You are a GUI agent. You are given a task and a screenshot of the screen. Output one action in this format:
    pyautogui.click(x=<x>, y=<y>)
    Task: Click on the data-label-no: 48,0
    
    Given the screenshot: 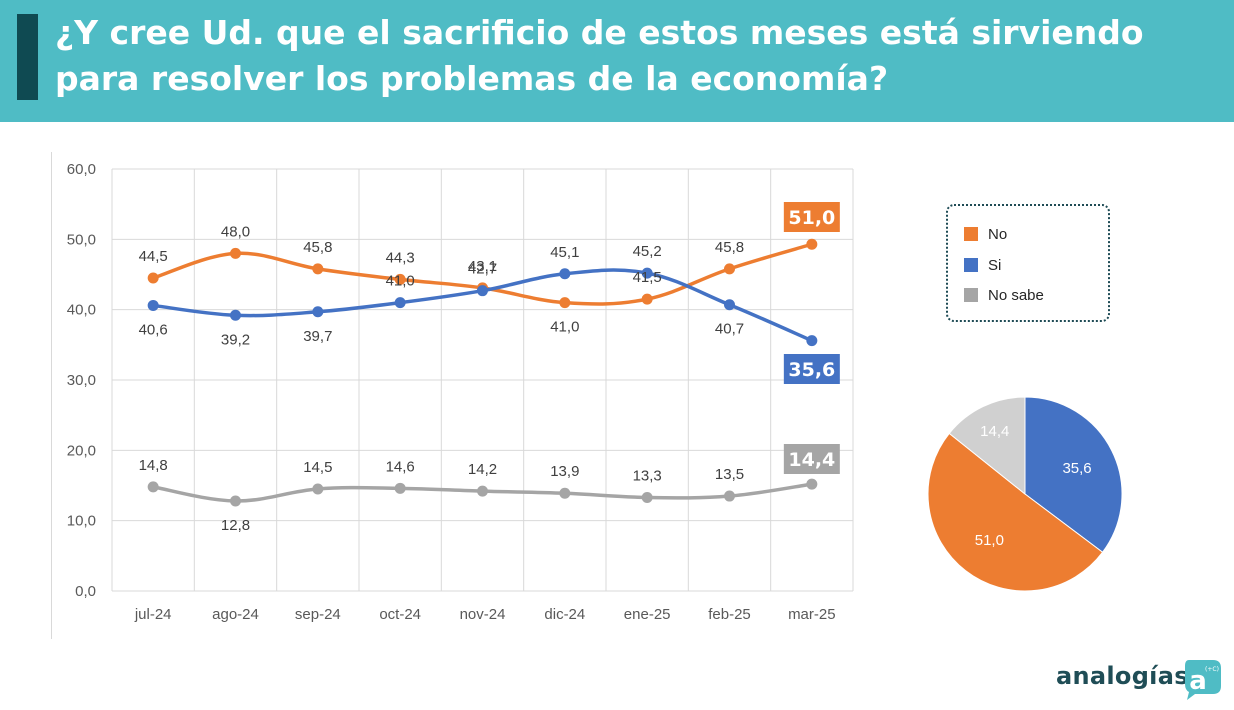 What is the action you would take?
    pyautogui.click(x=235, y=231)
    